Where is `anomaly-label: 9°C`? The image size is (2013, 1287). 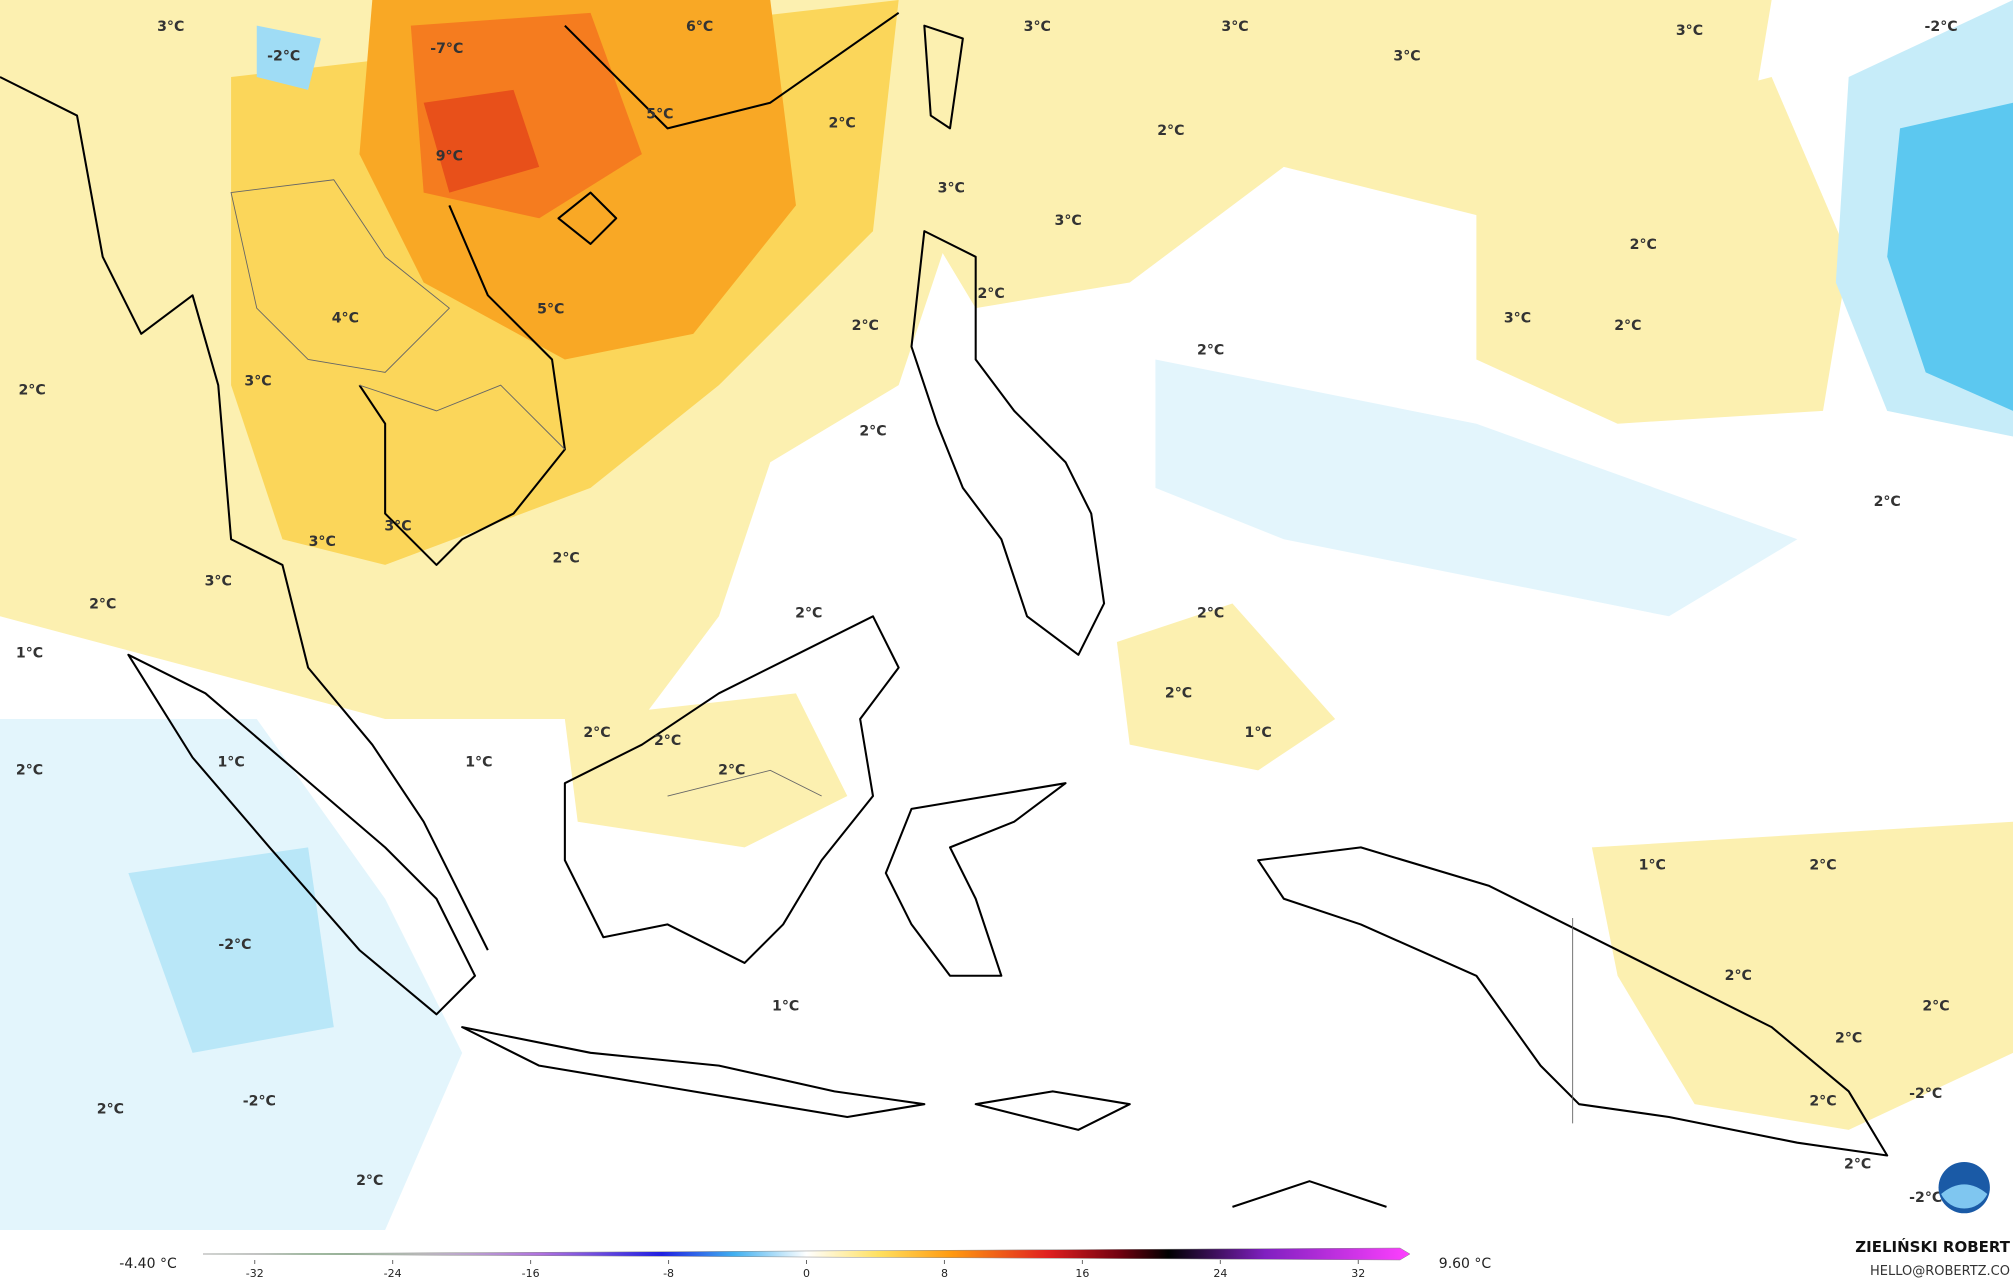 anomaly-label: 9°C is located at coordinates (449, 157).